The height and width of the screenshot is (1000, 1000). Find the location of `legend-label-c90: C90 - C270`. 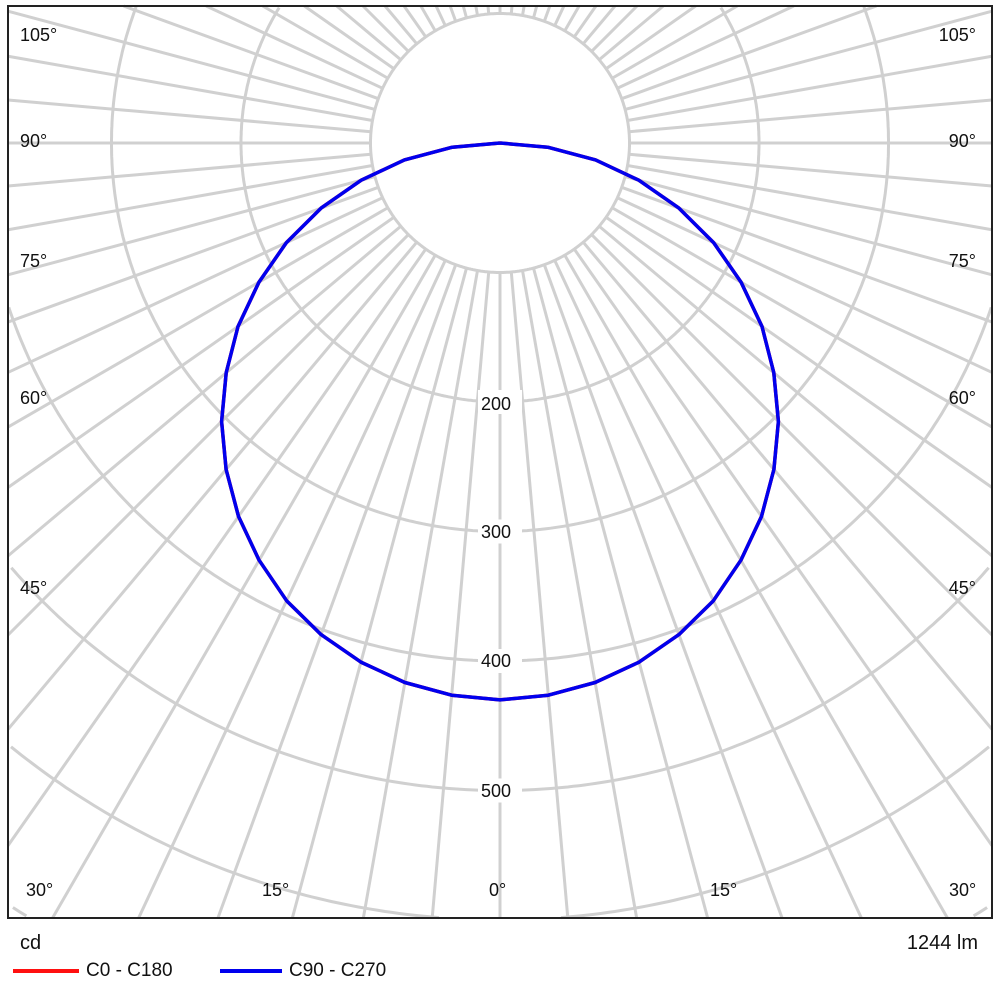

legend-label-c90: C90 - C270 is located at coordinates (338, 970).